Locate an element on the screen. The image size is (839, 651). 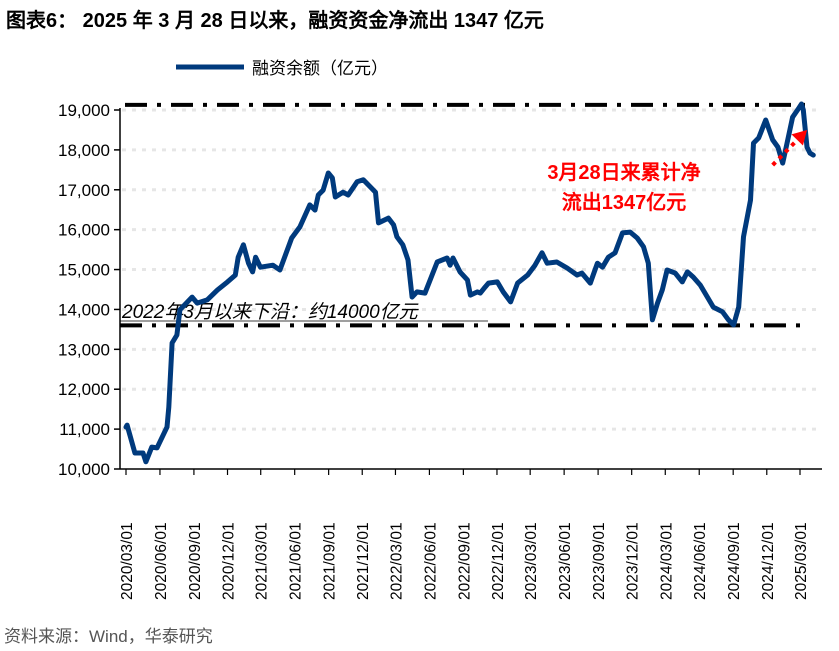
x-tick-label: 2023/03/01 is located at coordinates (531, 561).